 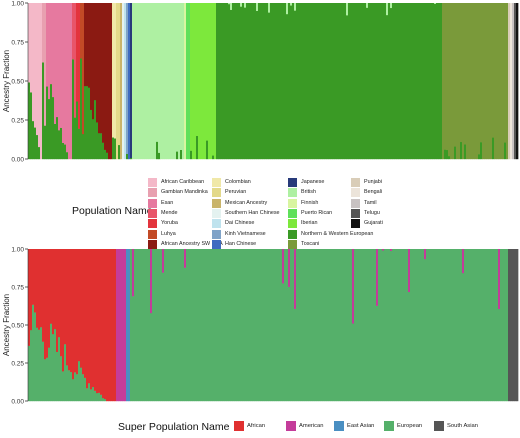 I want to click on legend-label: Kinh Vietnamese, so click(x=245, y=233).